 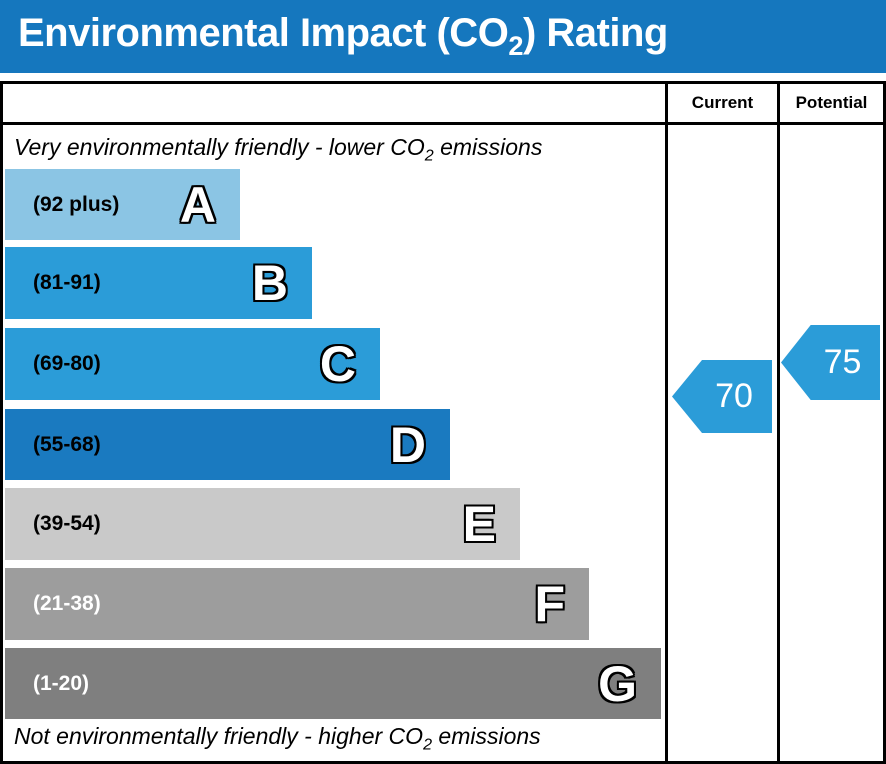 What do you see at coordinates (778, 422) in the screenshot?
I see `column-divider-current-potential` at bounding box center [778, 422].